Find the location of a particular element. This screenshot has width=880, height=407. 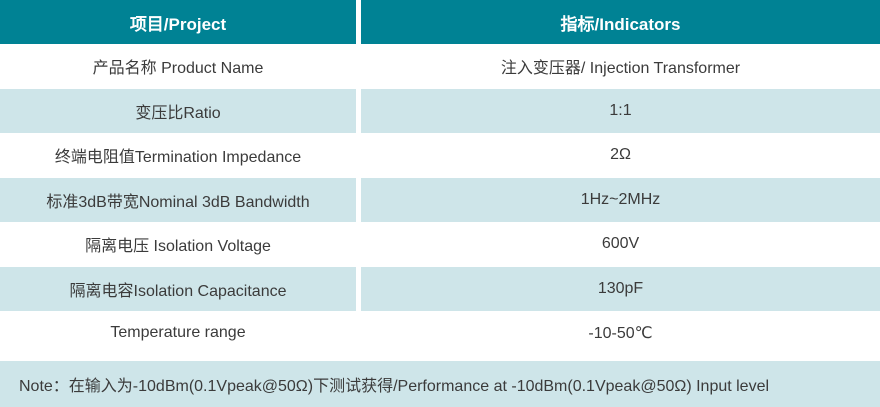

indicator-cell-isolation-capacitance: 130pF is located at coordinates (620, 288).